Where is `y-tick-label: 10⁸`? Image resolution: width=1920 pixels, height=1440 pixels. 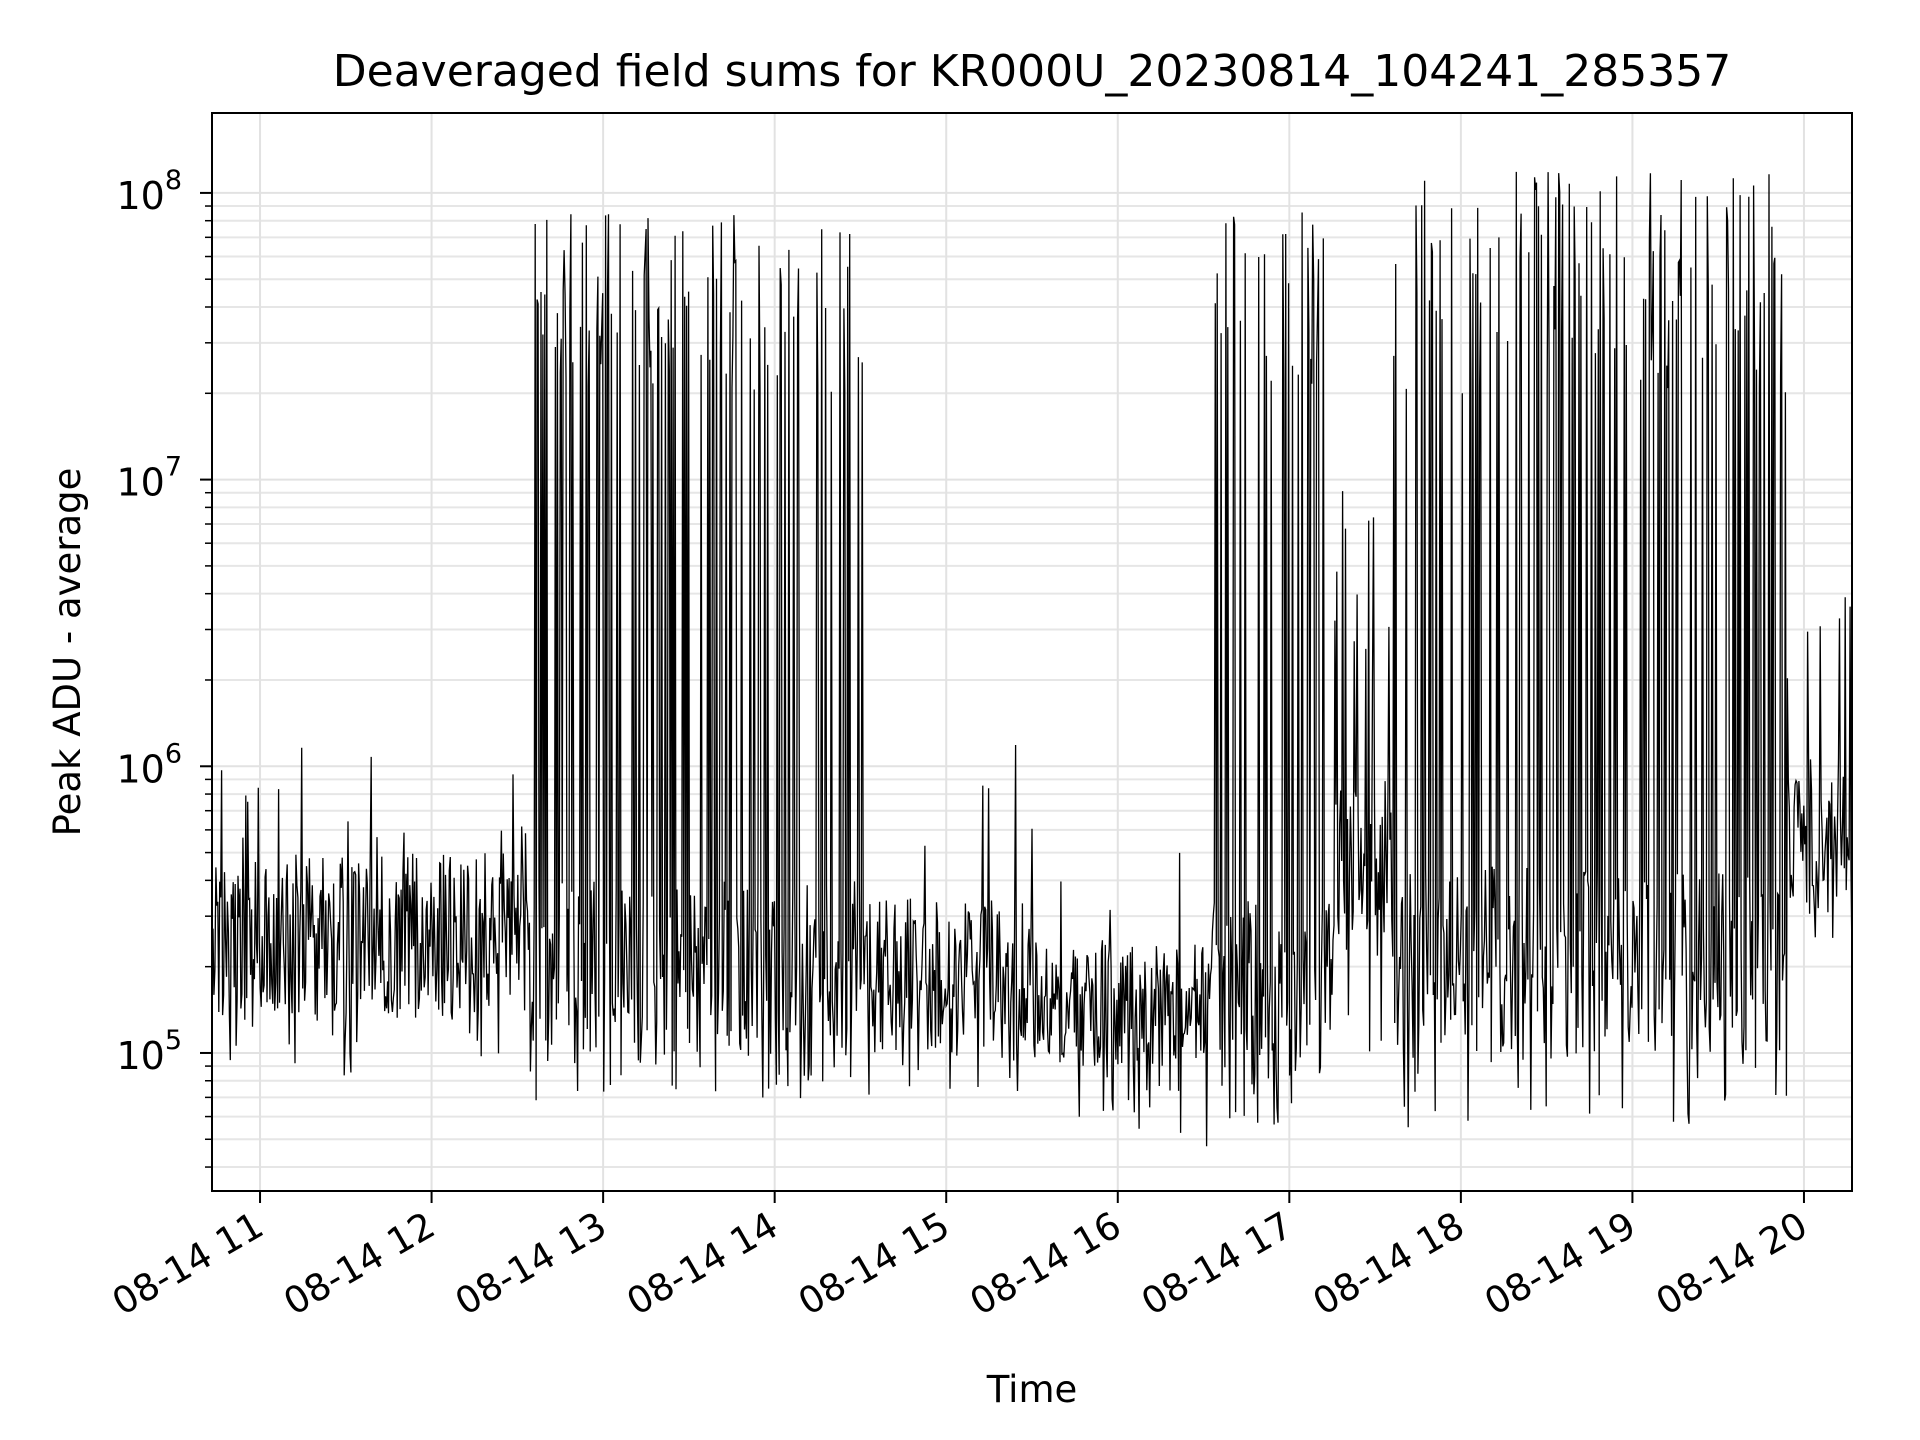 y-tick-label: 10⁸ is located at coordinates (149, 191).